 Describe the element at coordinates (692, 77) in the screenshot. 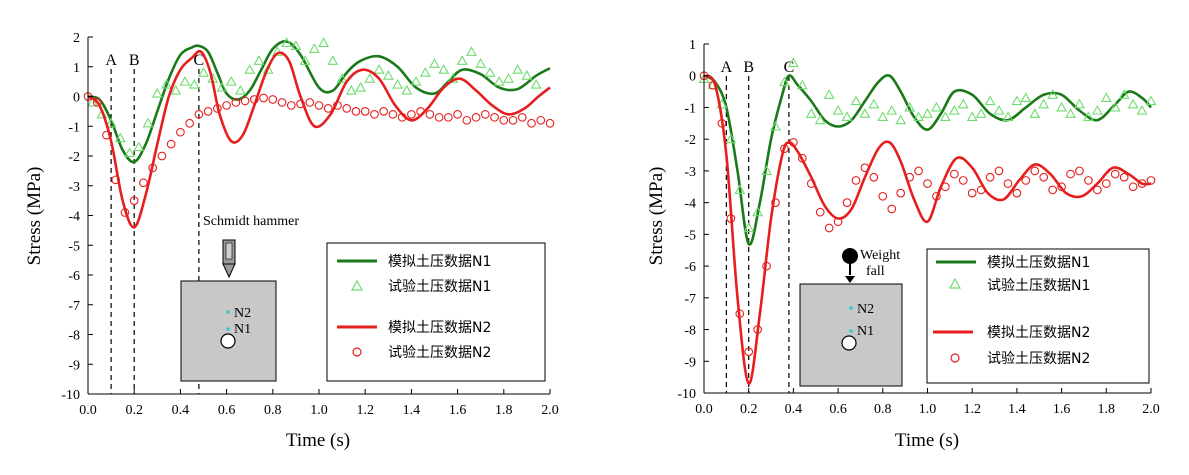

I see `y-tick-label: 0` at that location.